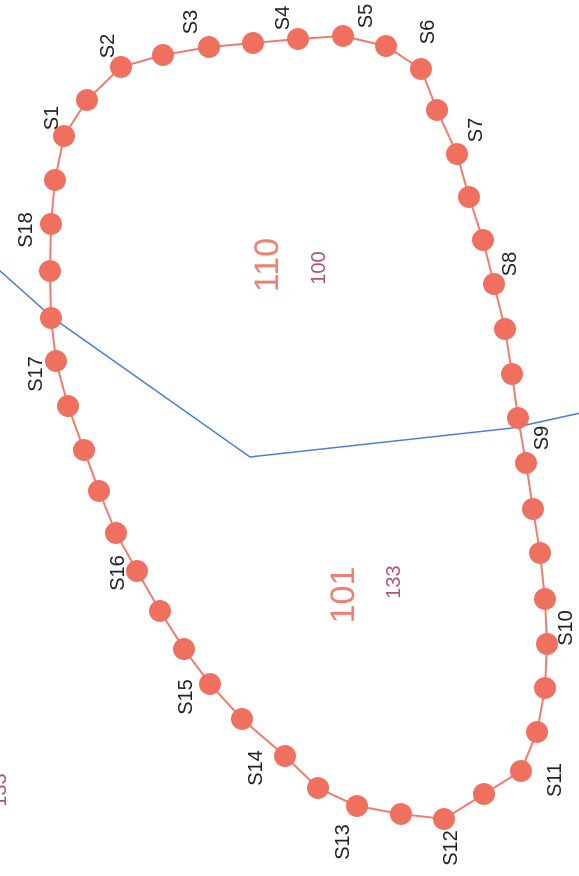  What do you see at coordinates (510, 264) in the screenshot?
I see `station-label: S8` at bounding box center [510, 264].